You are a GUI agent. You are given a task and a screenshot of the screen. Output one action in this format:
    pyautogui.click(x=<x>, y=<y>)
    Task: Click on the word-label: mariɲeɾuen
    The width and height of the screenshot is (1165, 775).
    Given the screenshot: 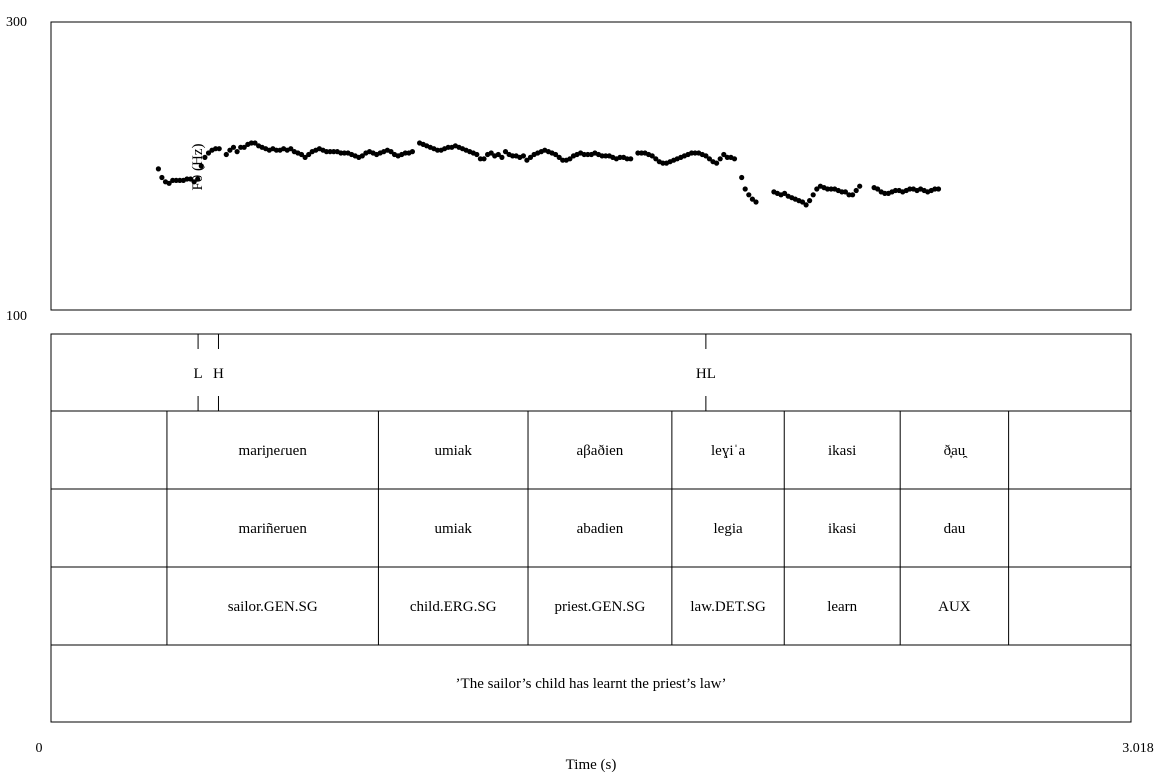 What is the action you would take?
    pyautogui.click(x=273, y=451)
    